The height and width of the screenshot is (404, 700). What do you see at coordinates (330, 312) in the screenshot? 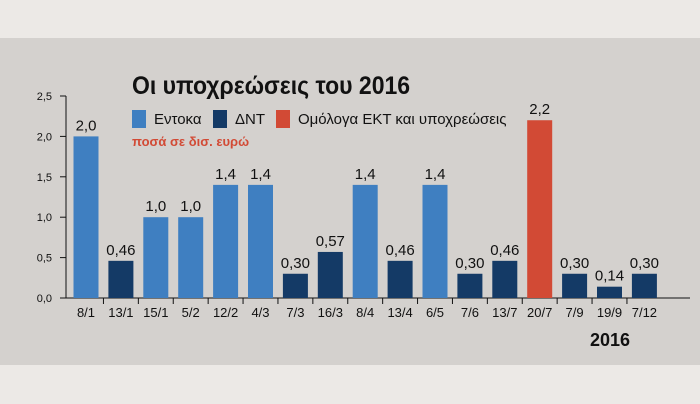
I see `x-tick-label: 16/3` at bounding box center [330, 312].